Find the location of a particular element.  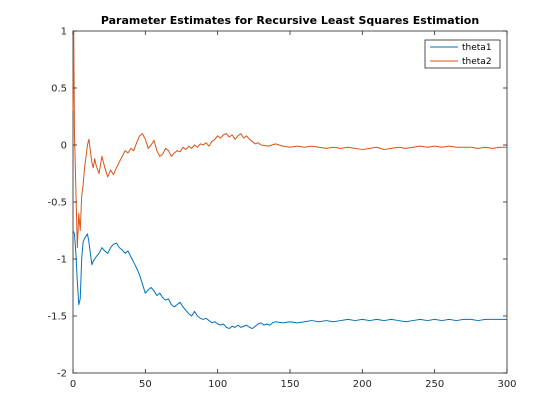

x-tick-label: 100 is located at coordinates (217, 384).